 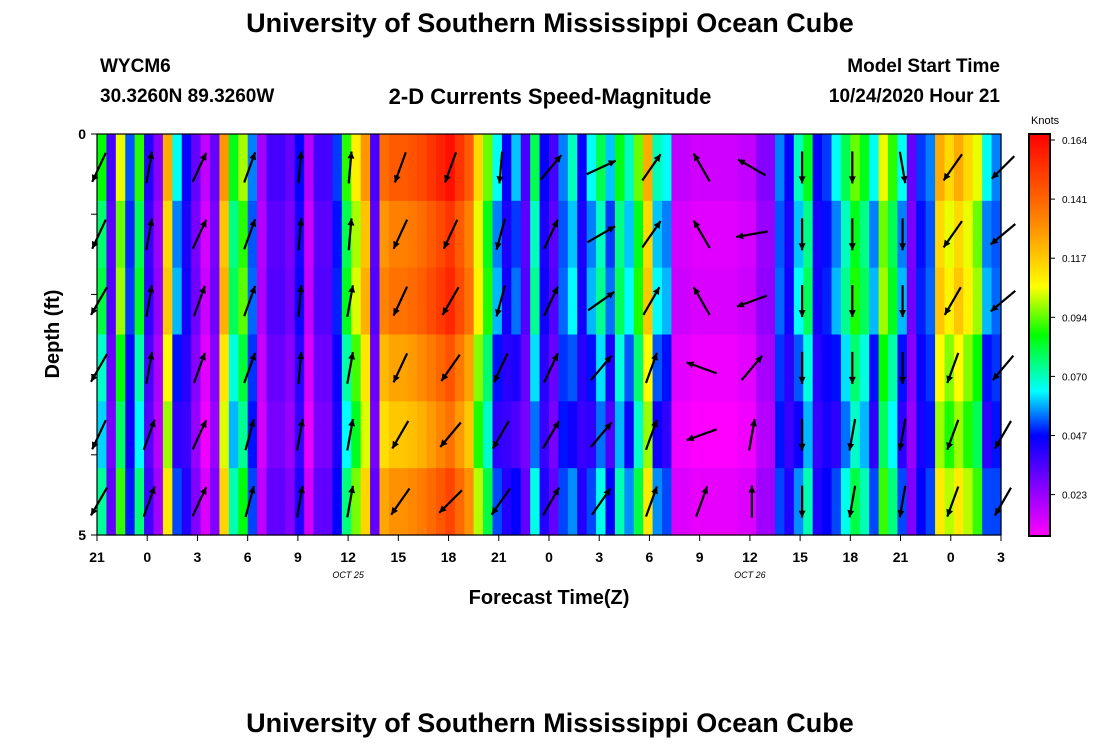 I want to click on colorbar-tick-label: 0.023, so click(x=1074, y=496).